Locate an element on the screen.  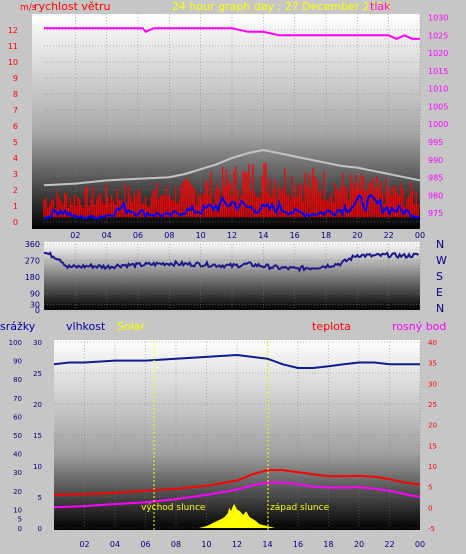
temp-x-tick-label: 02 is located at coordinates (84, 544).